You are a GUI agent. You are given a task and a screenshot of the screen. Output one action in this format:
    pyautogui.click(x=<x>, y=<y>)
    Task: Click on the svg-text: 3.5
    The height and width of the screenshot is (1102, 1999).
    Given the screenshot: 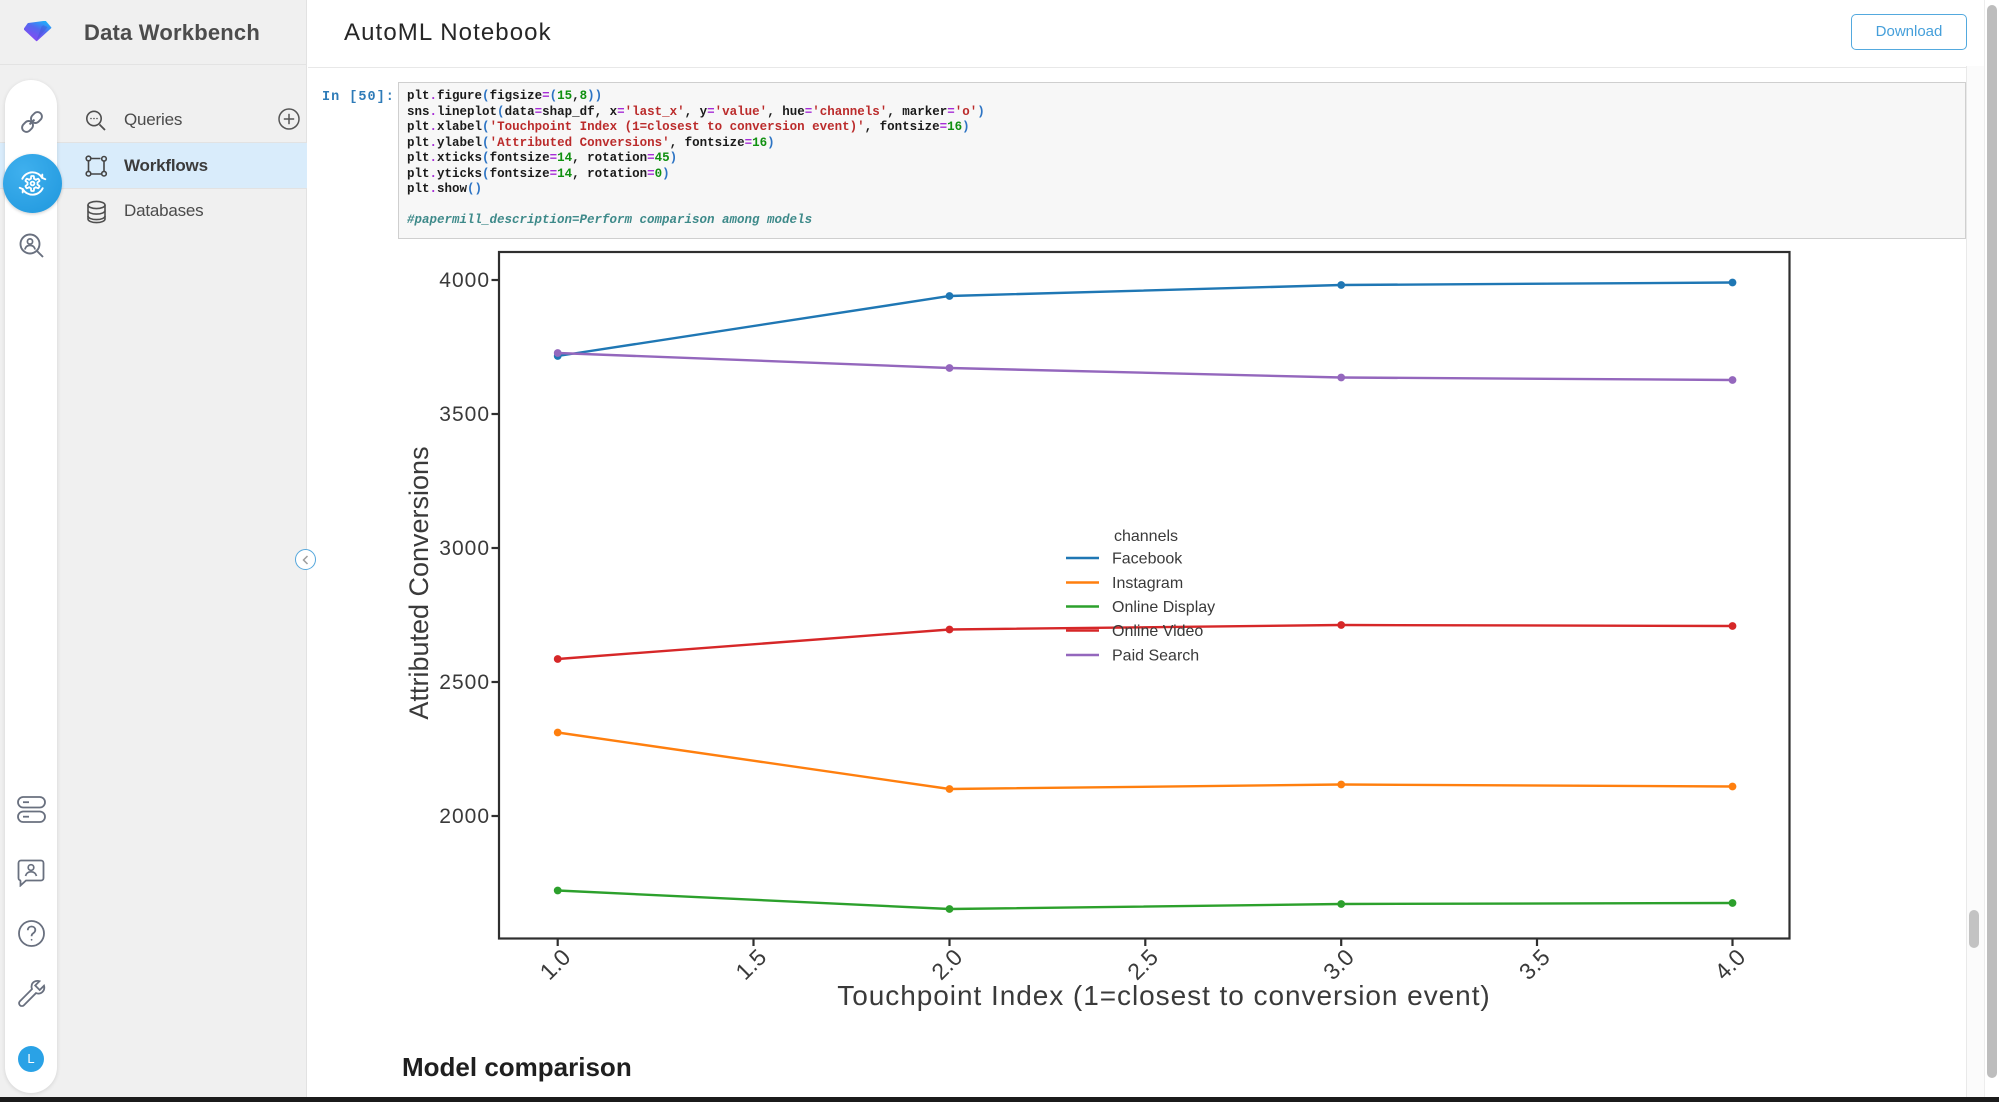 What is the action you would take?
    pyautogui.click(x=1534, y=964)
    